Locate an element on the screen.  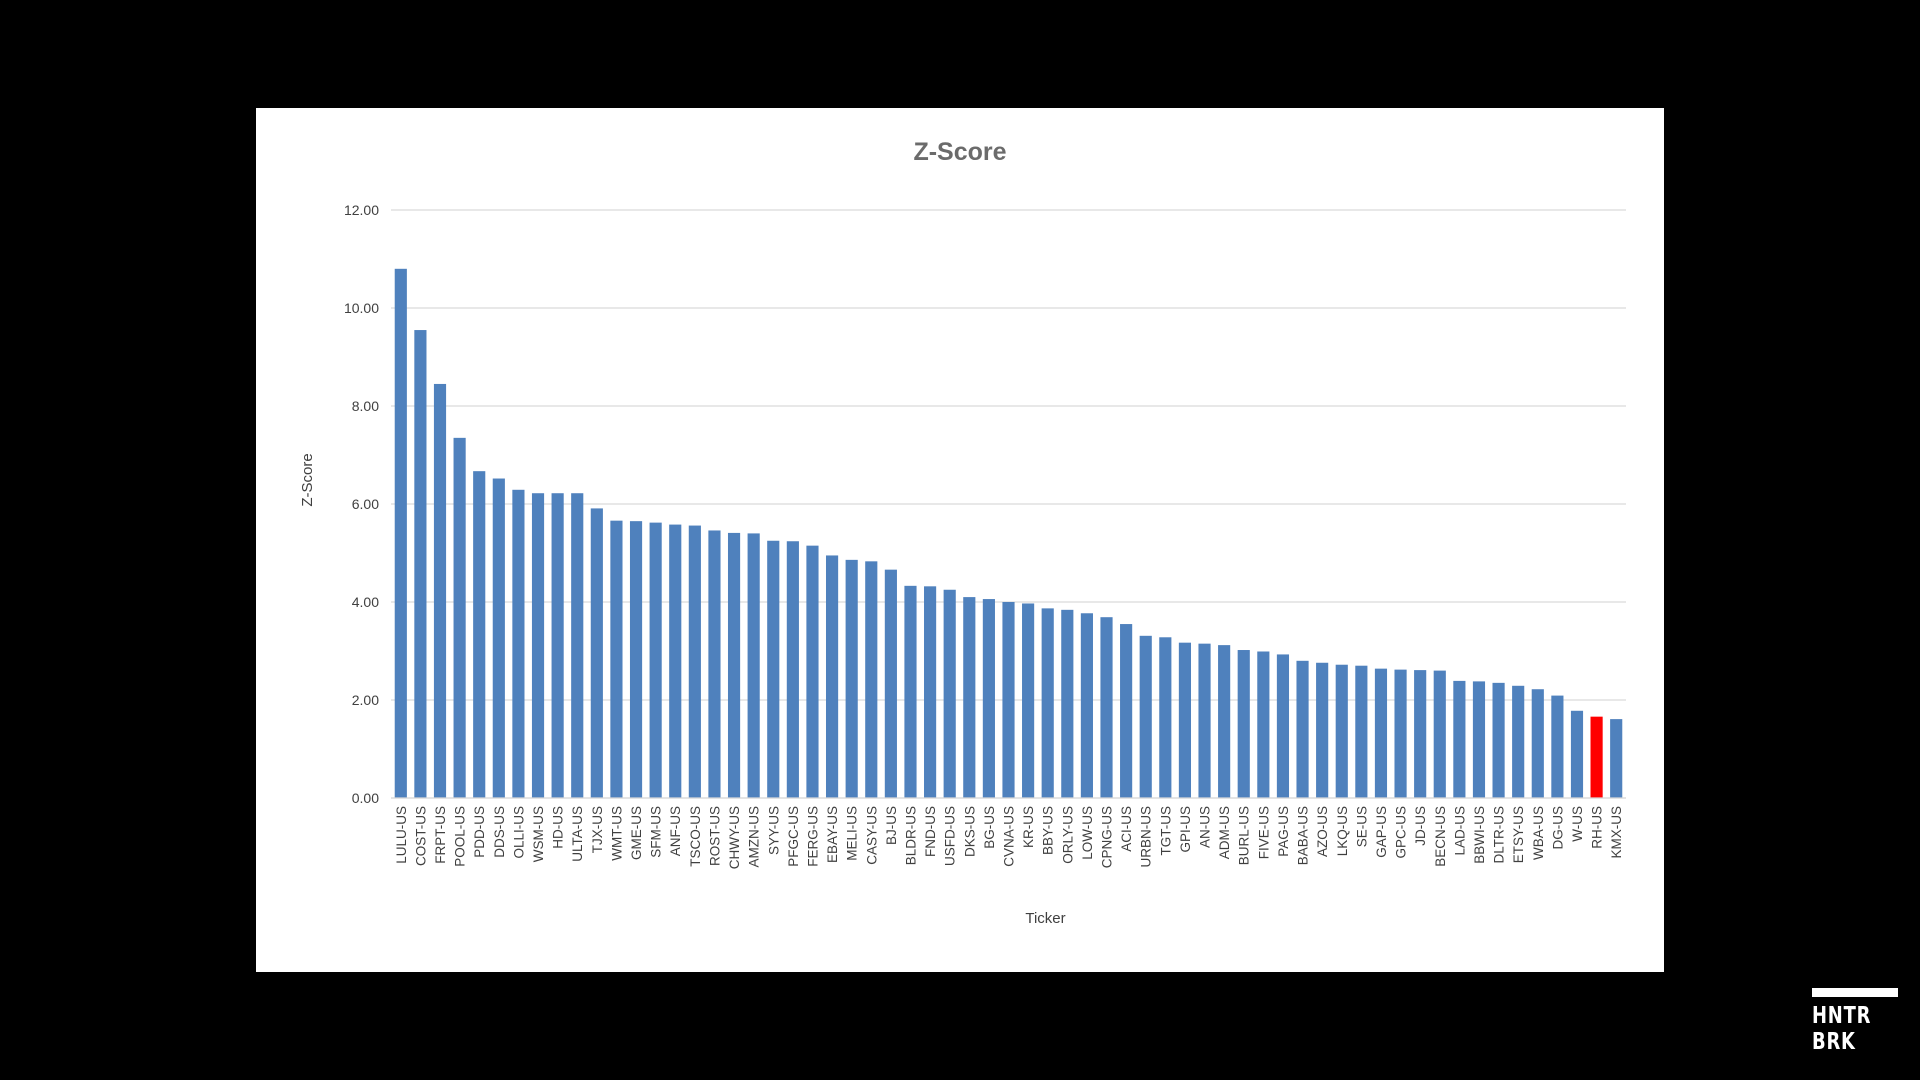
x-tick-label: BJ-US is located at coordinates (891, 825).